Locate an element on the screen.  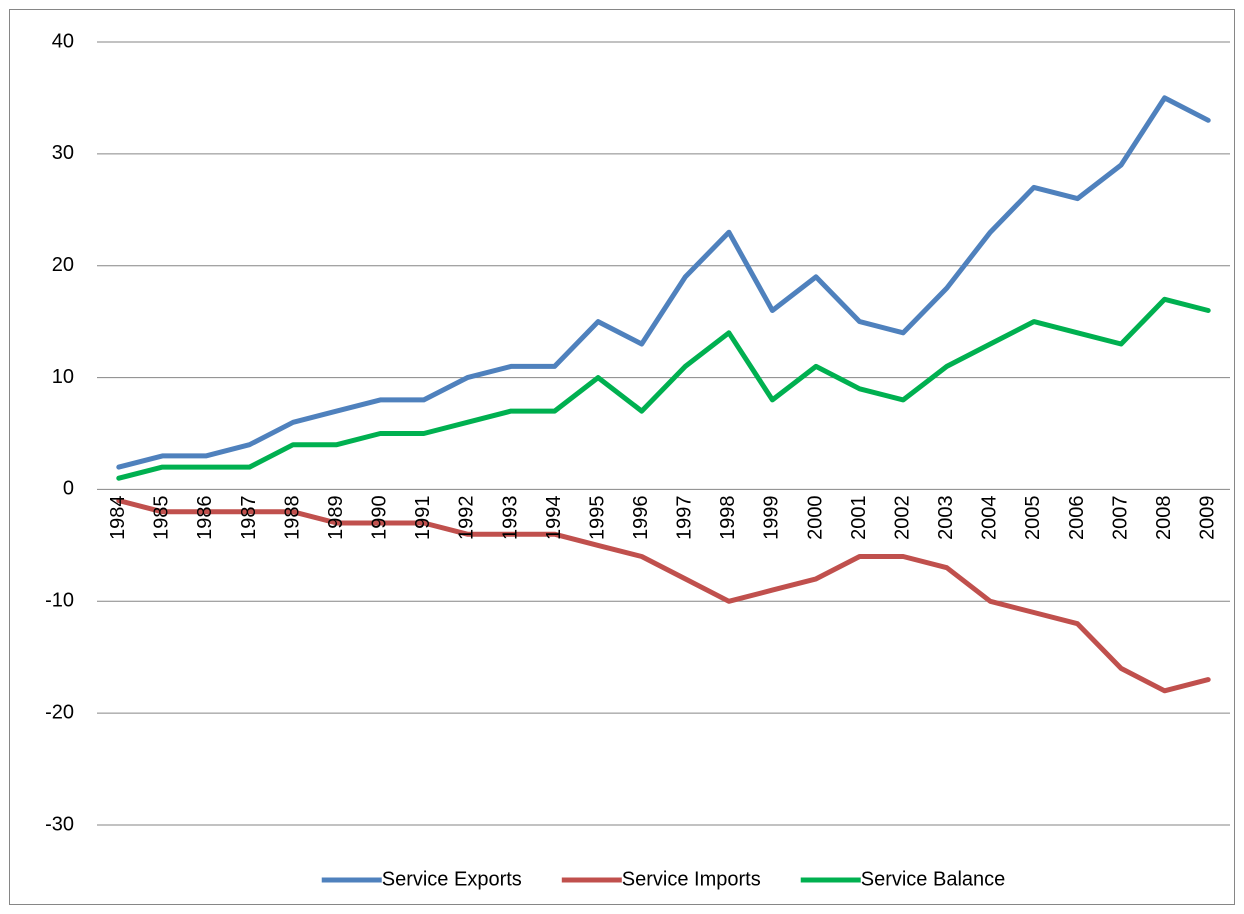
legend-label: Service Exports is located at coordinates (452, 879).